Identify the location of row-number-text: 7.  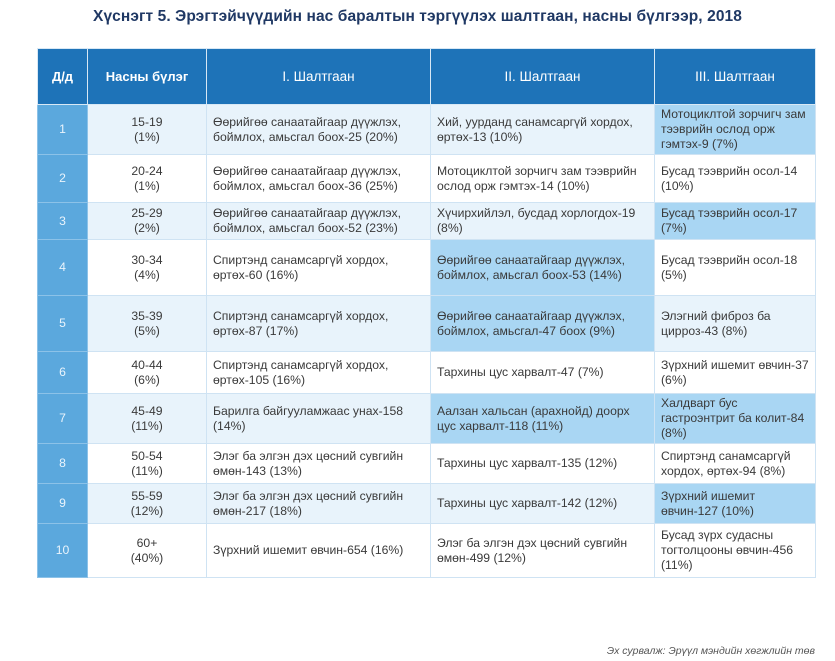
(62, 418).